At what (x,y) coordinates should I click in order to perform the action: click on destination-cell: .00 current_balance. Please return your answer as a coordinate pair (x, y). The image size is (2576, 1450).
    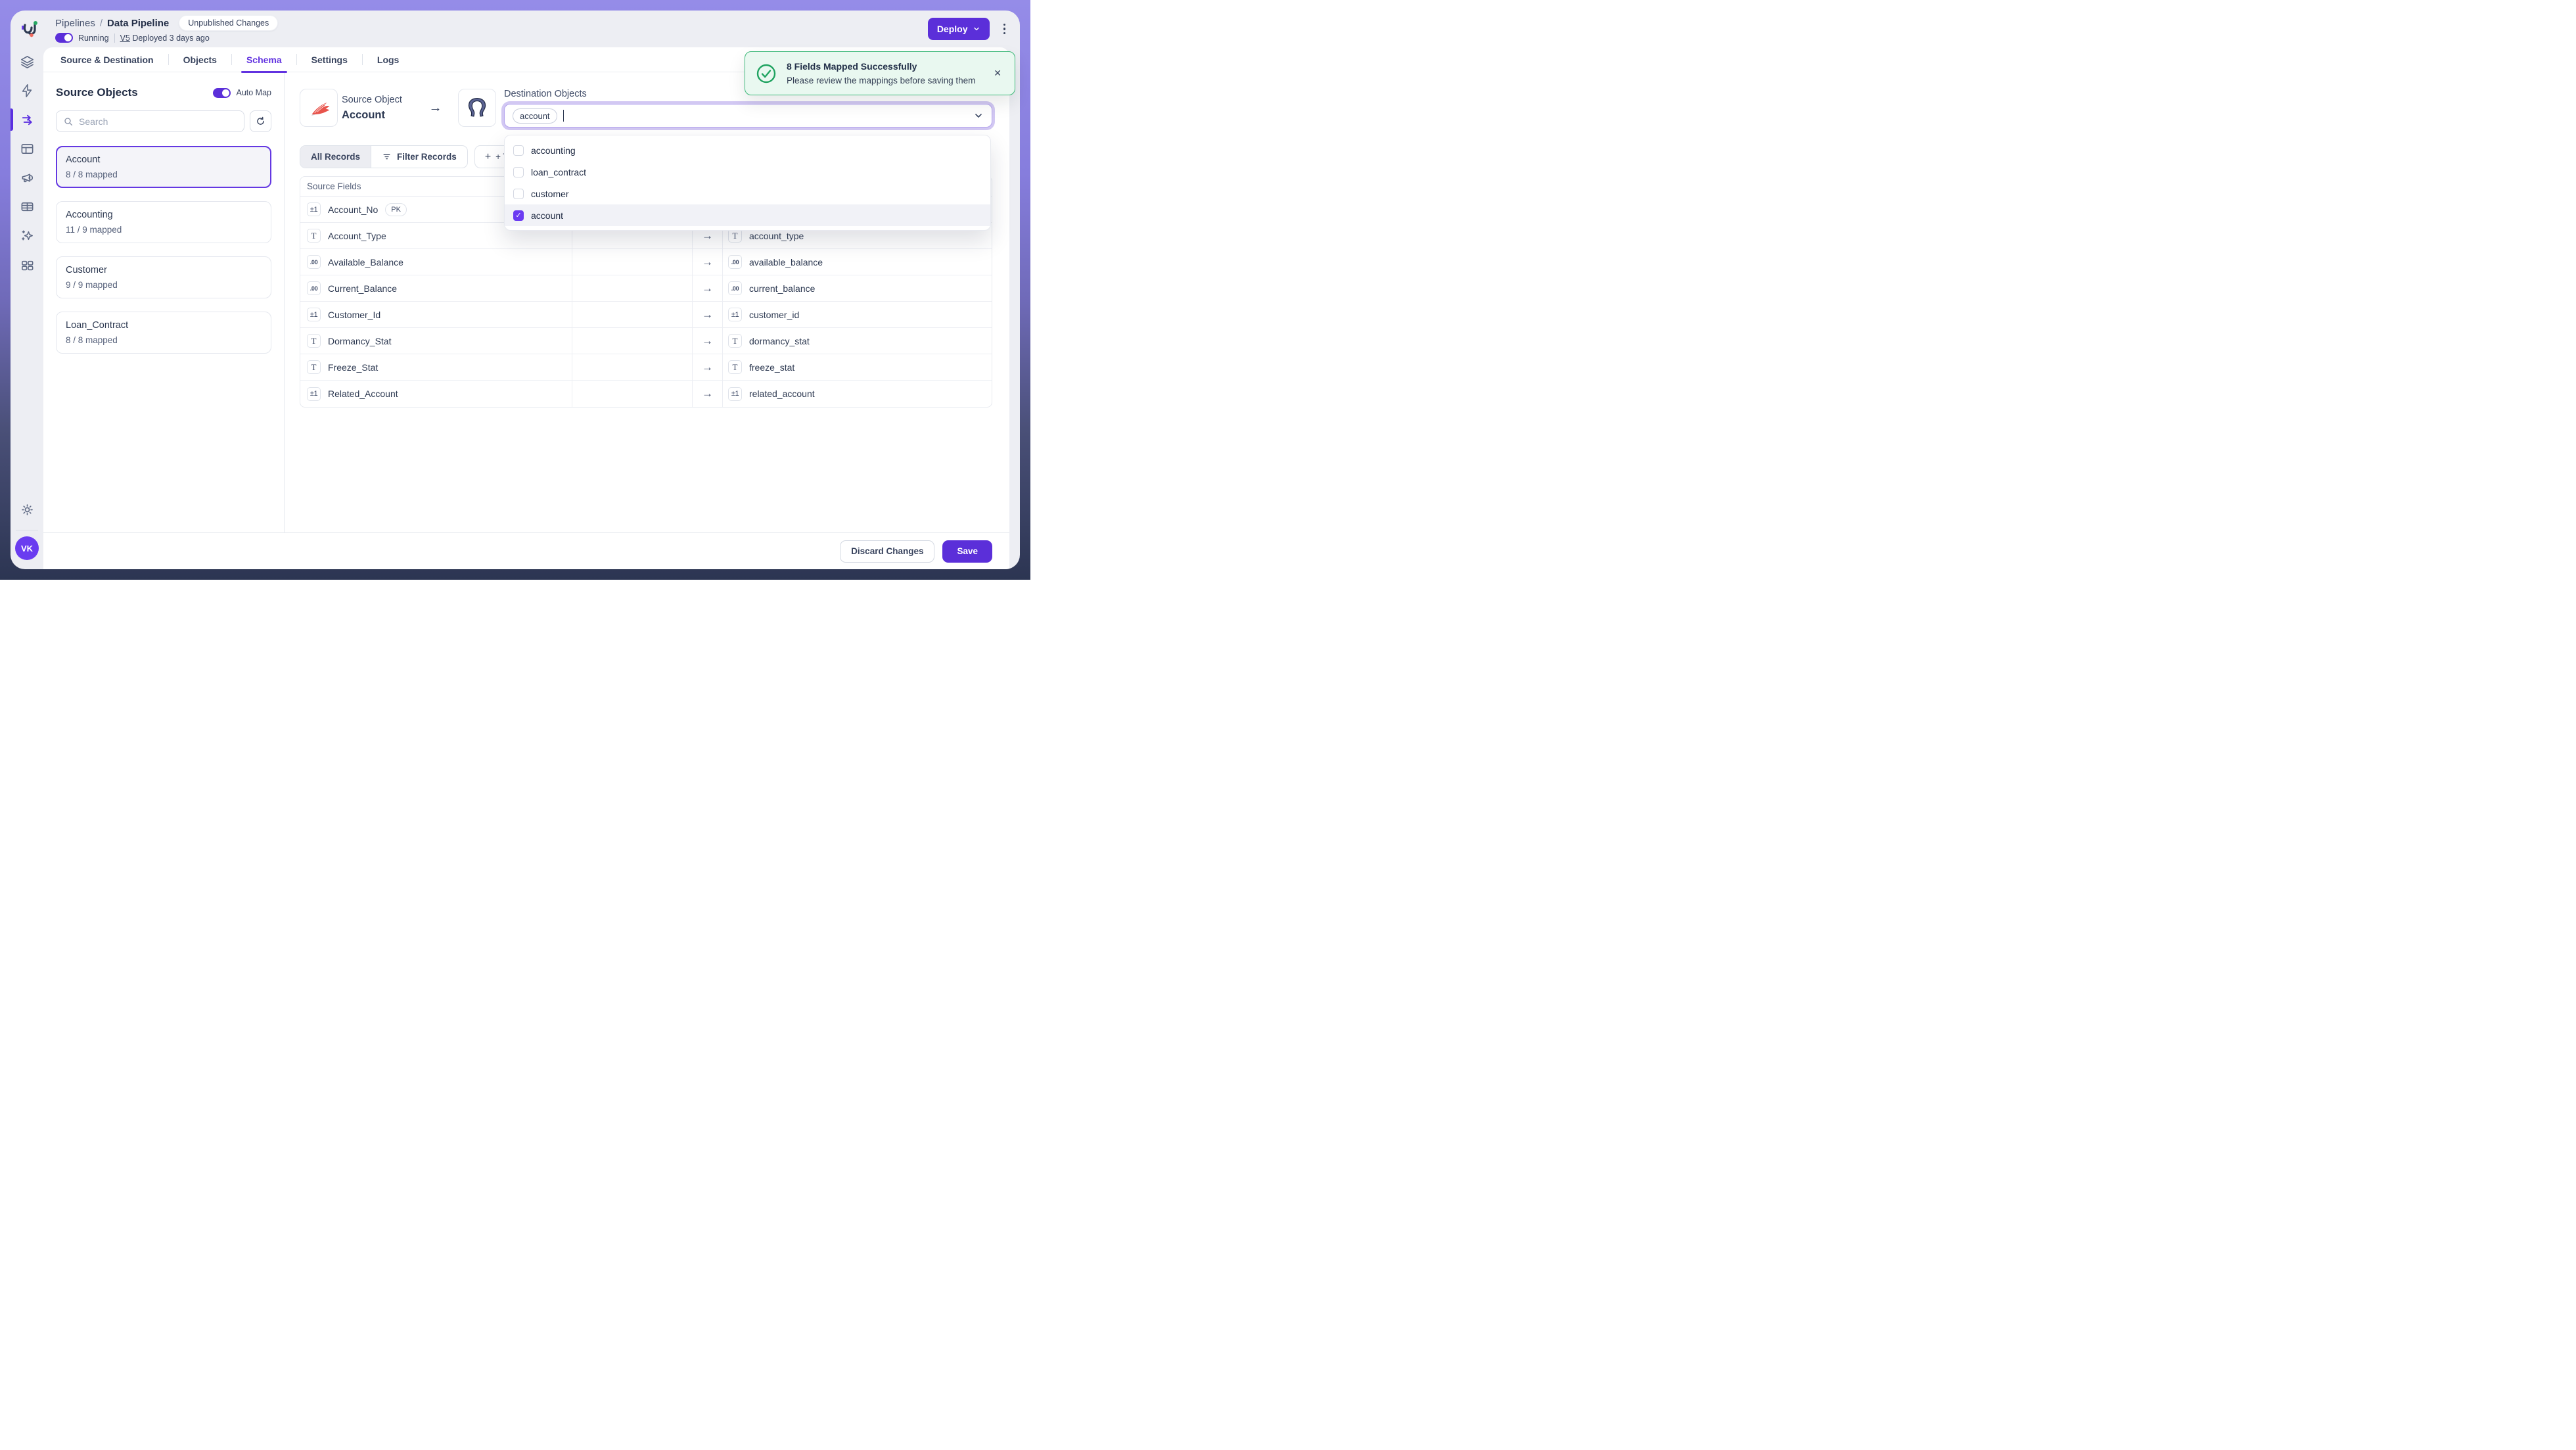
    Looking at the image, I should click on (858, 288).